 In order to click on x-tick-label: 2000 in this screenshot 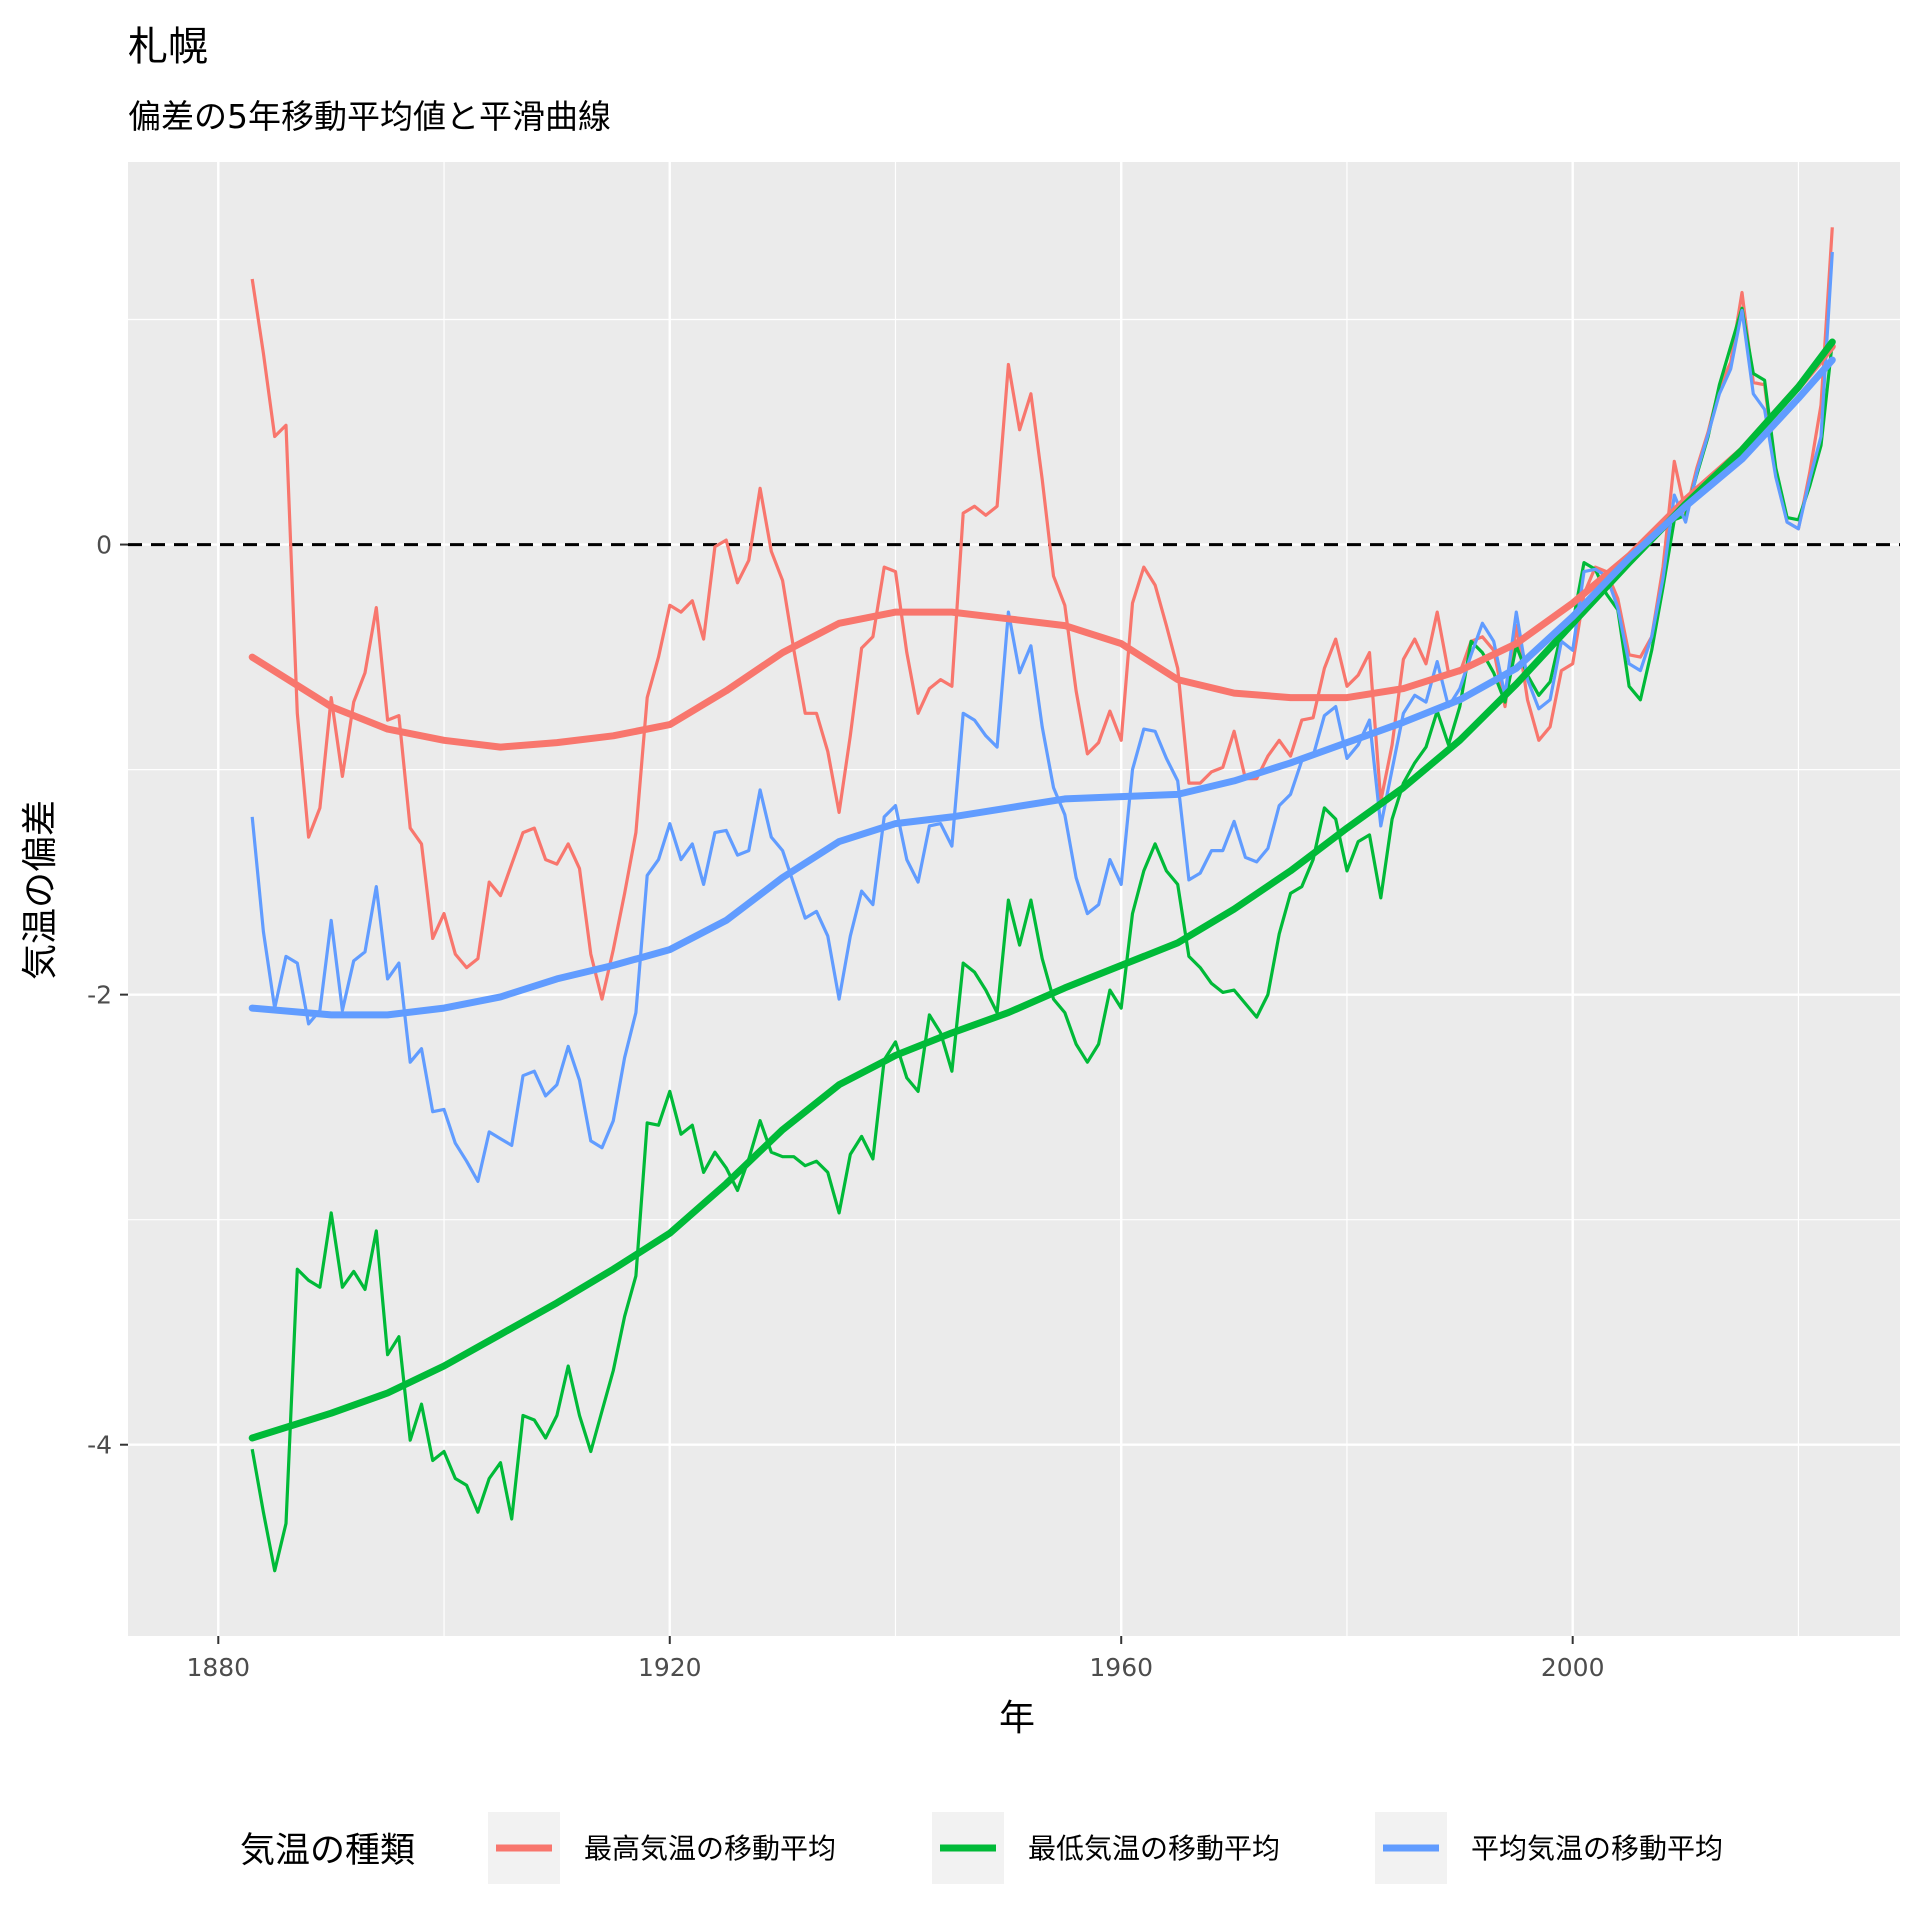, I will do `click(1573, 1667)`.